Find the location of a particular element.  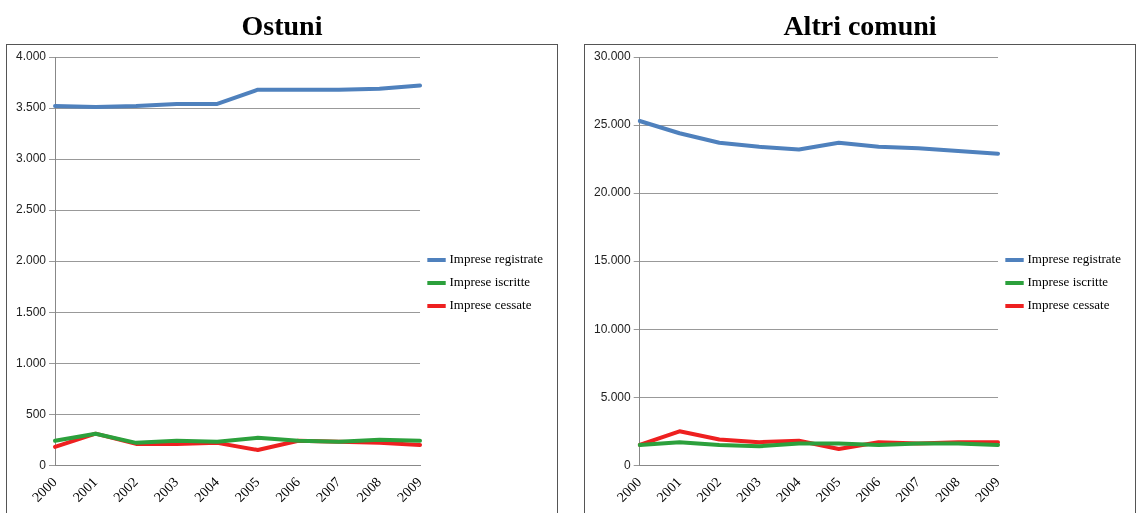

y-tick-label: 500 is located at coordinates (36, 413).